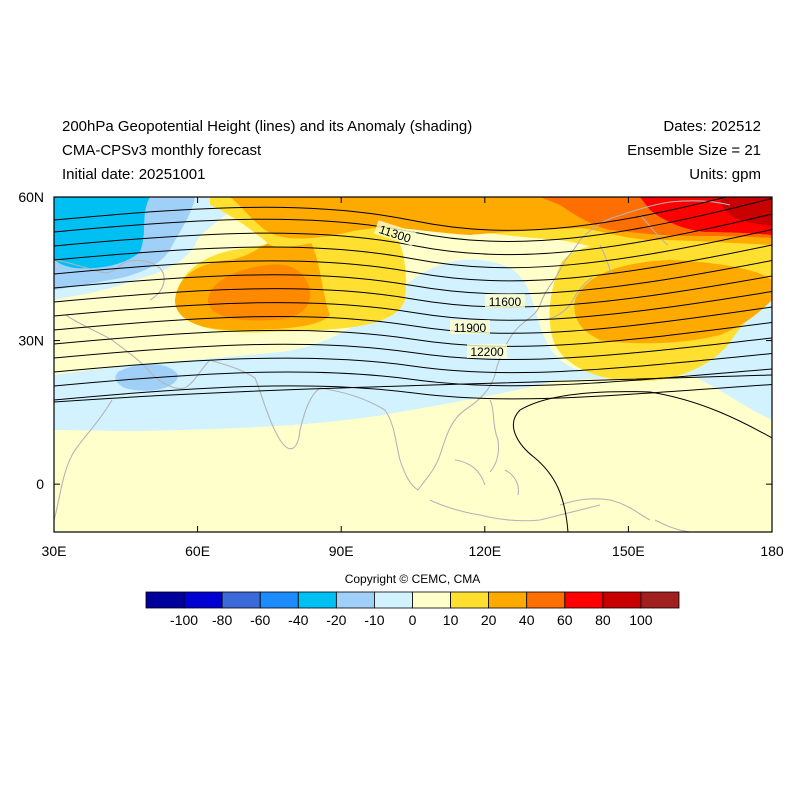  I want to click on coast-new-guinea, so click(605, 509).